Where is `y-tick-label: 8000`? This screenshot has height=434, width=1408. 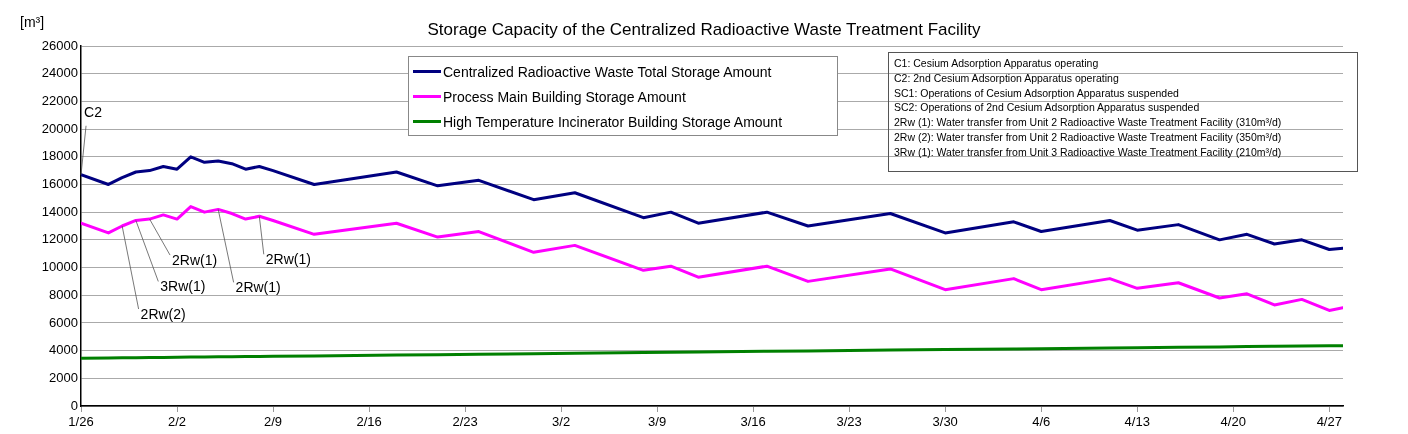 y-tick-label: 8000 is located at coordinates (63, 294).